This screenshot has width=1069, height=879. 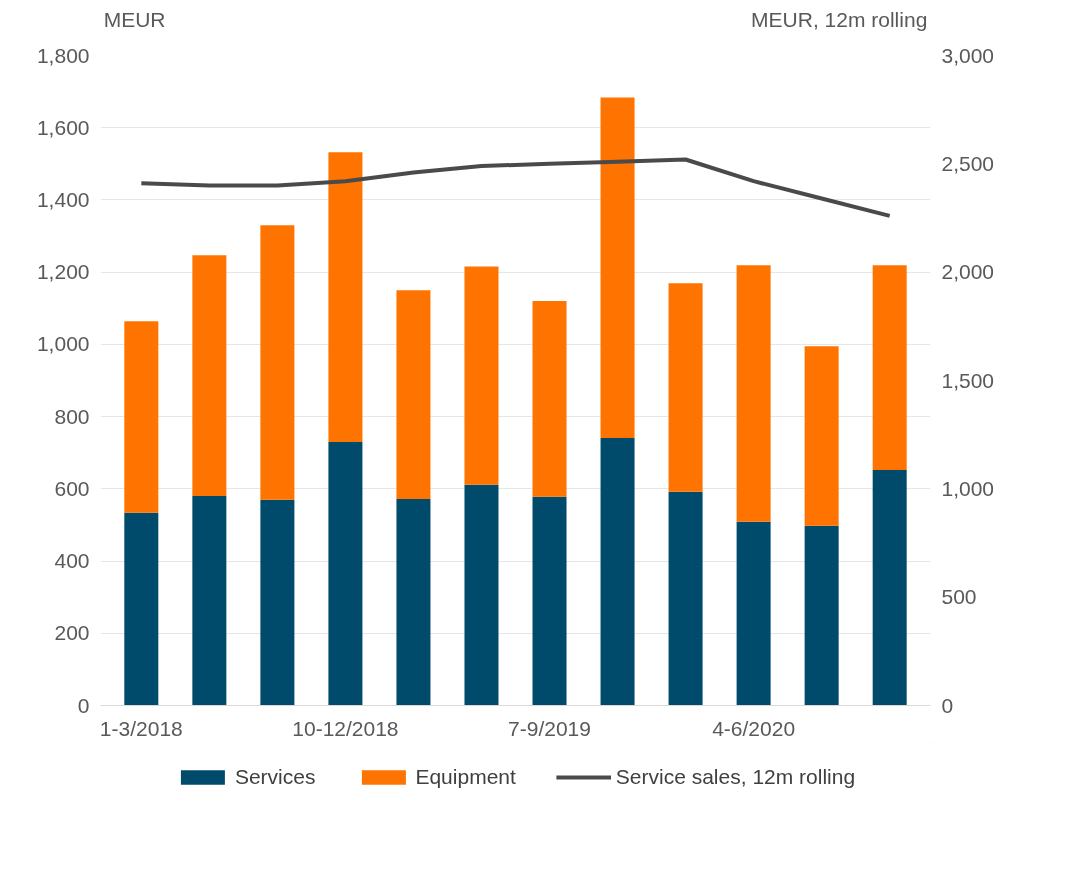 What do you see at coordinates (72, 488) in the screenshot?
I see `y-tick-label: 600` at bounding box center [72, 488].